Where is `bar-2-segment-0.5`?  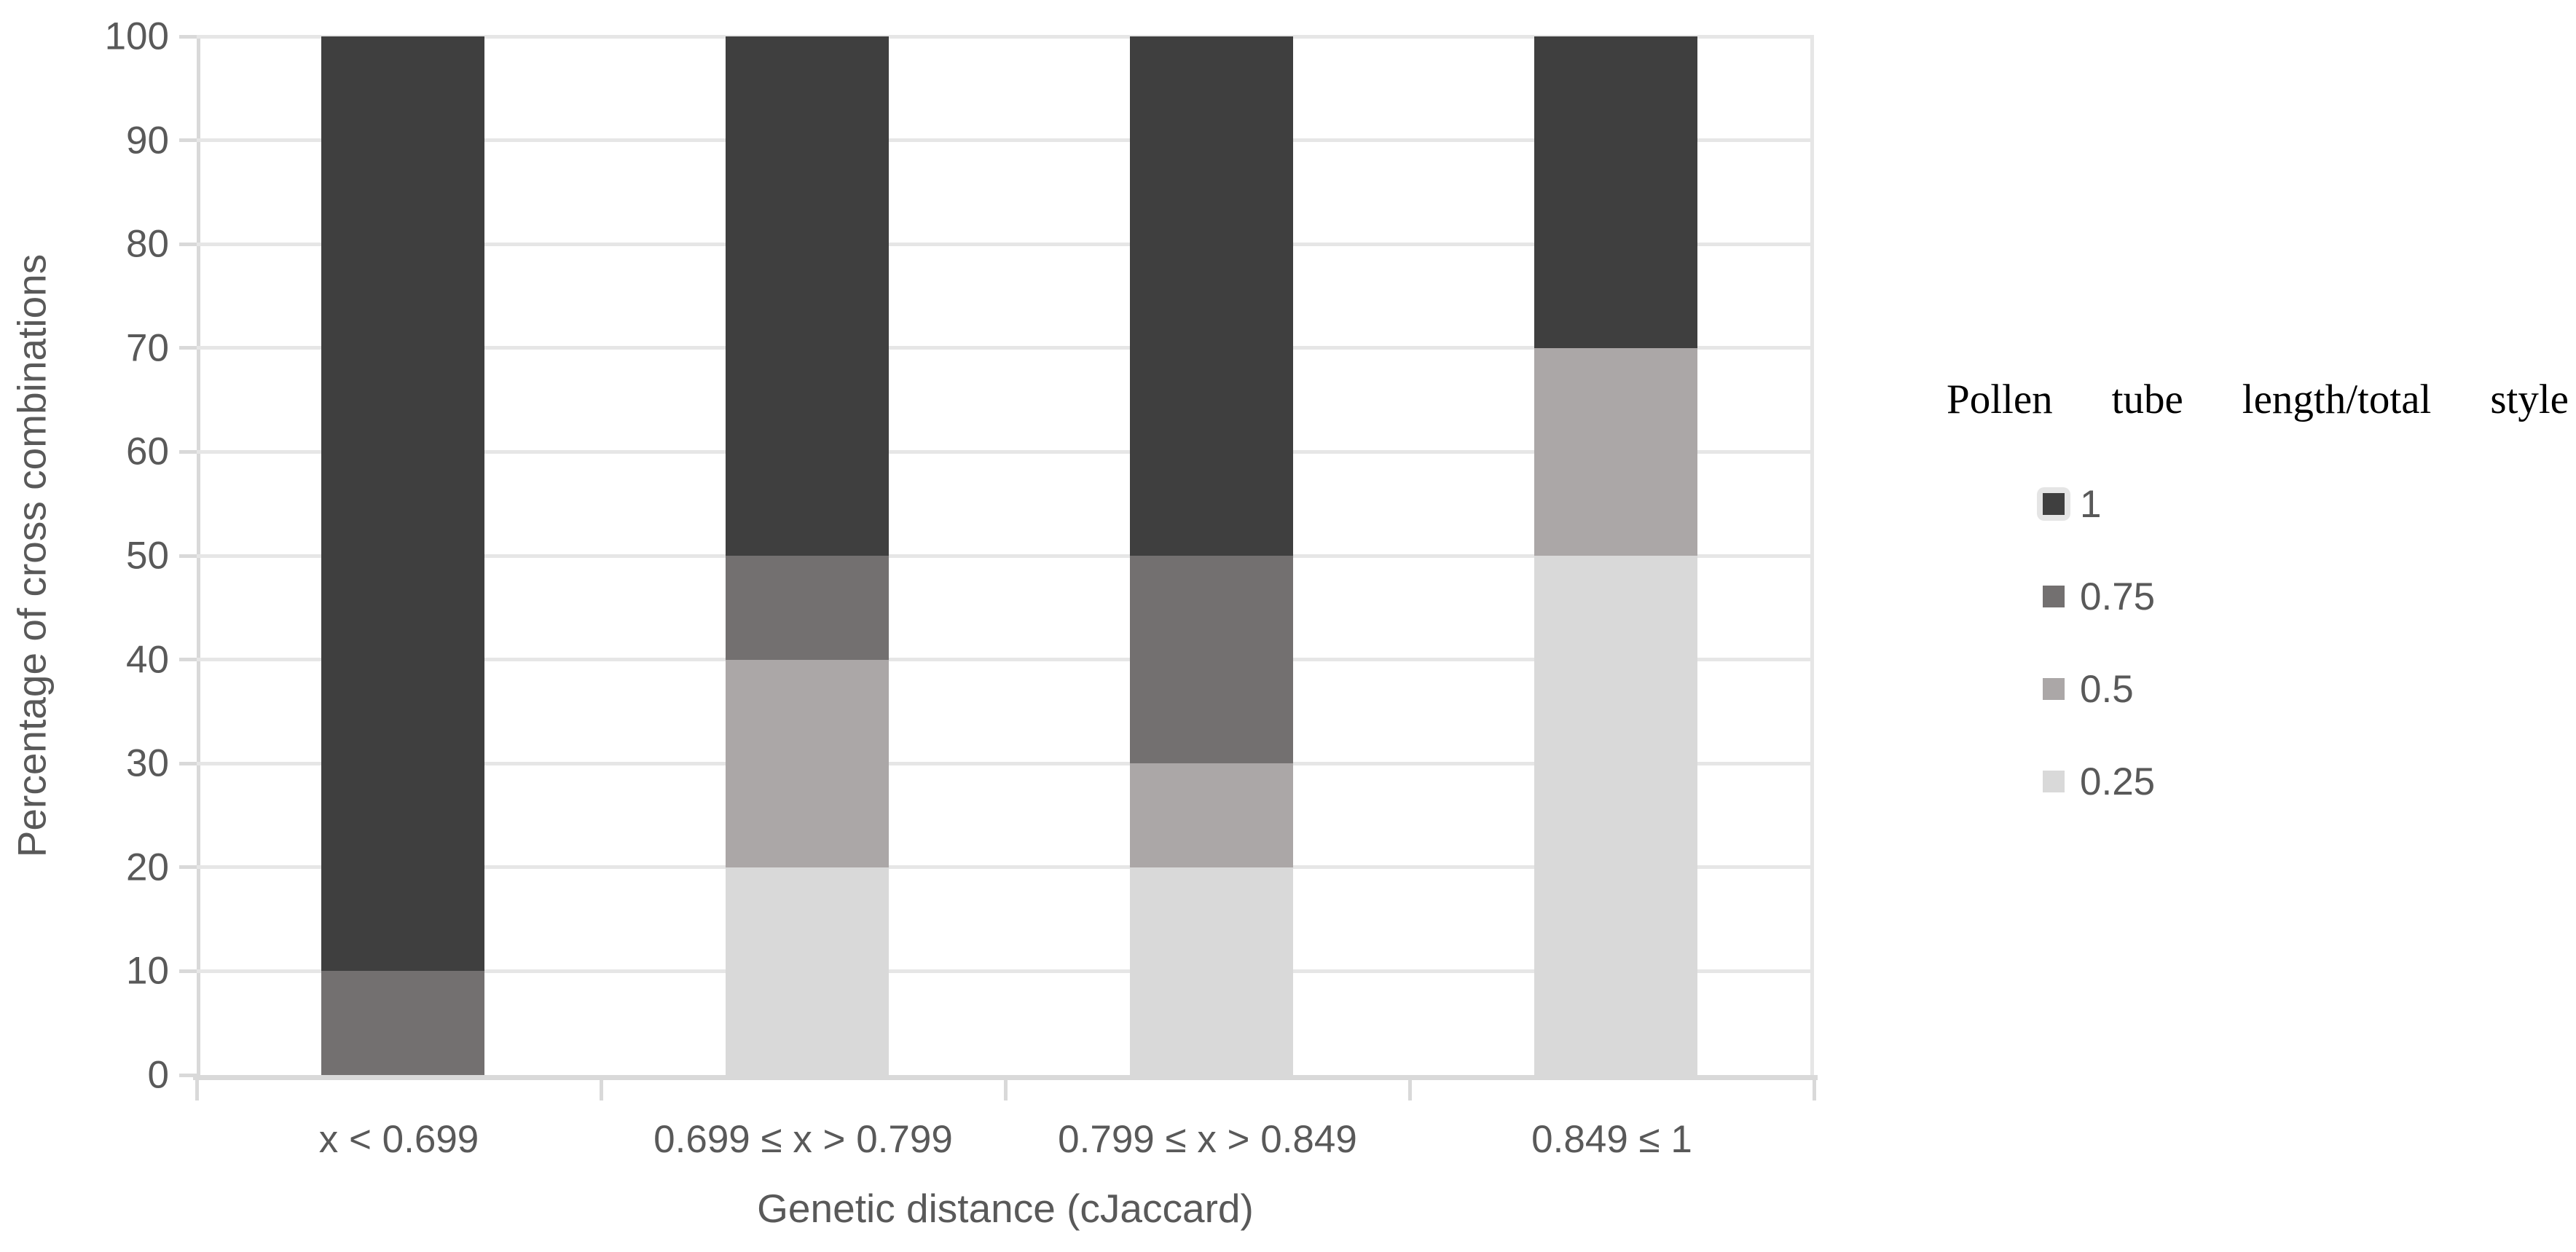
bar-2-segment-0.5 is located at coordinates (807, 763).